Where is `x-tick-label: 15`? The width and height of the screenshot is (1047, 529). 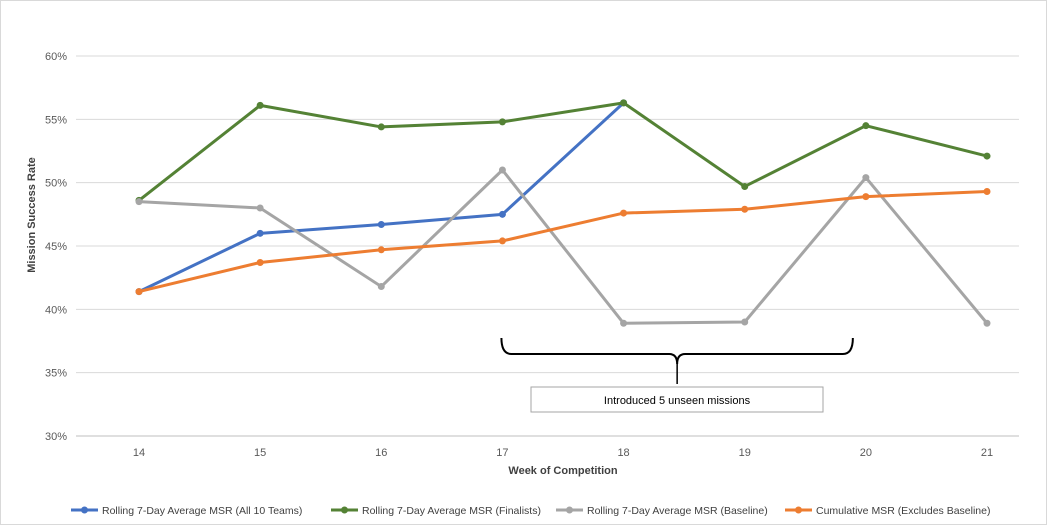 x-tick-label: 15 is located at coordinates (260, 453).